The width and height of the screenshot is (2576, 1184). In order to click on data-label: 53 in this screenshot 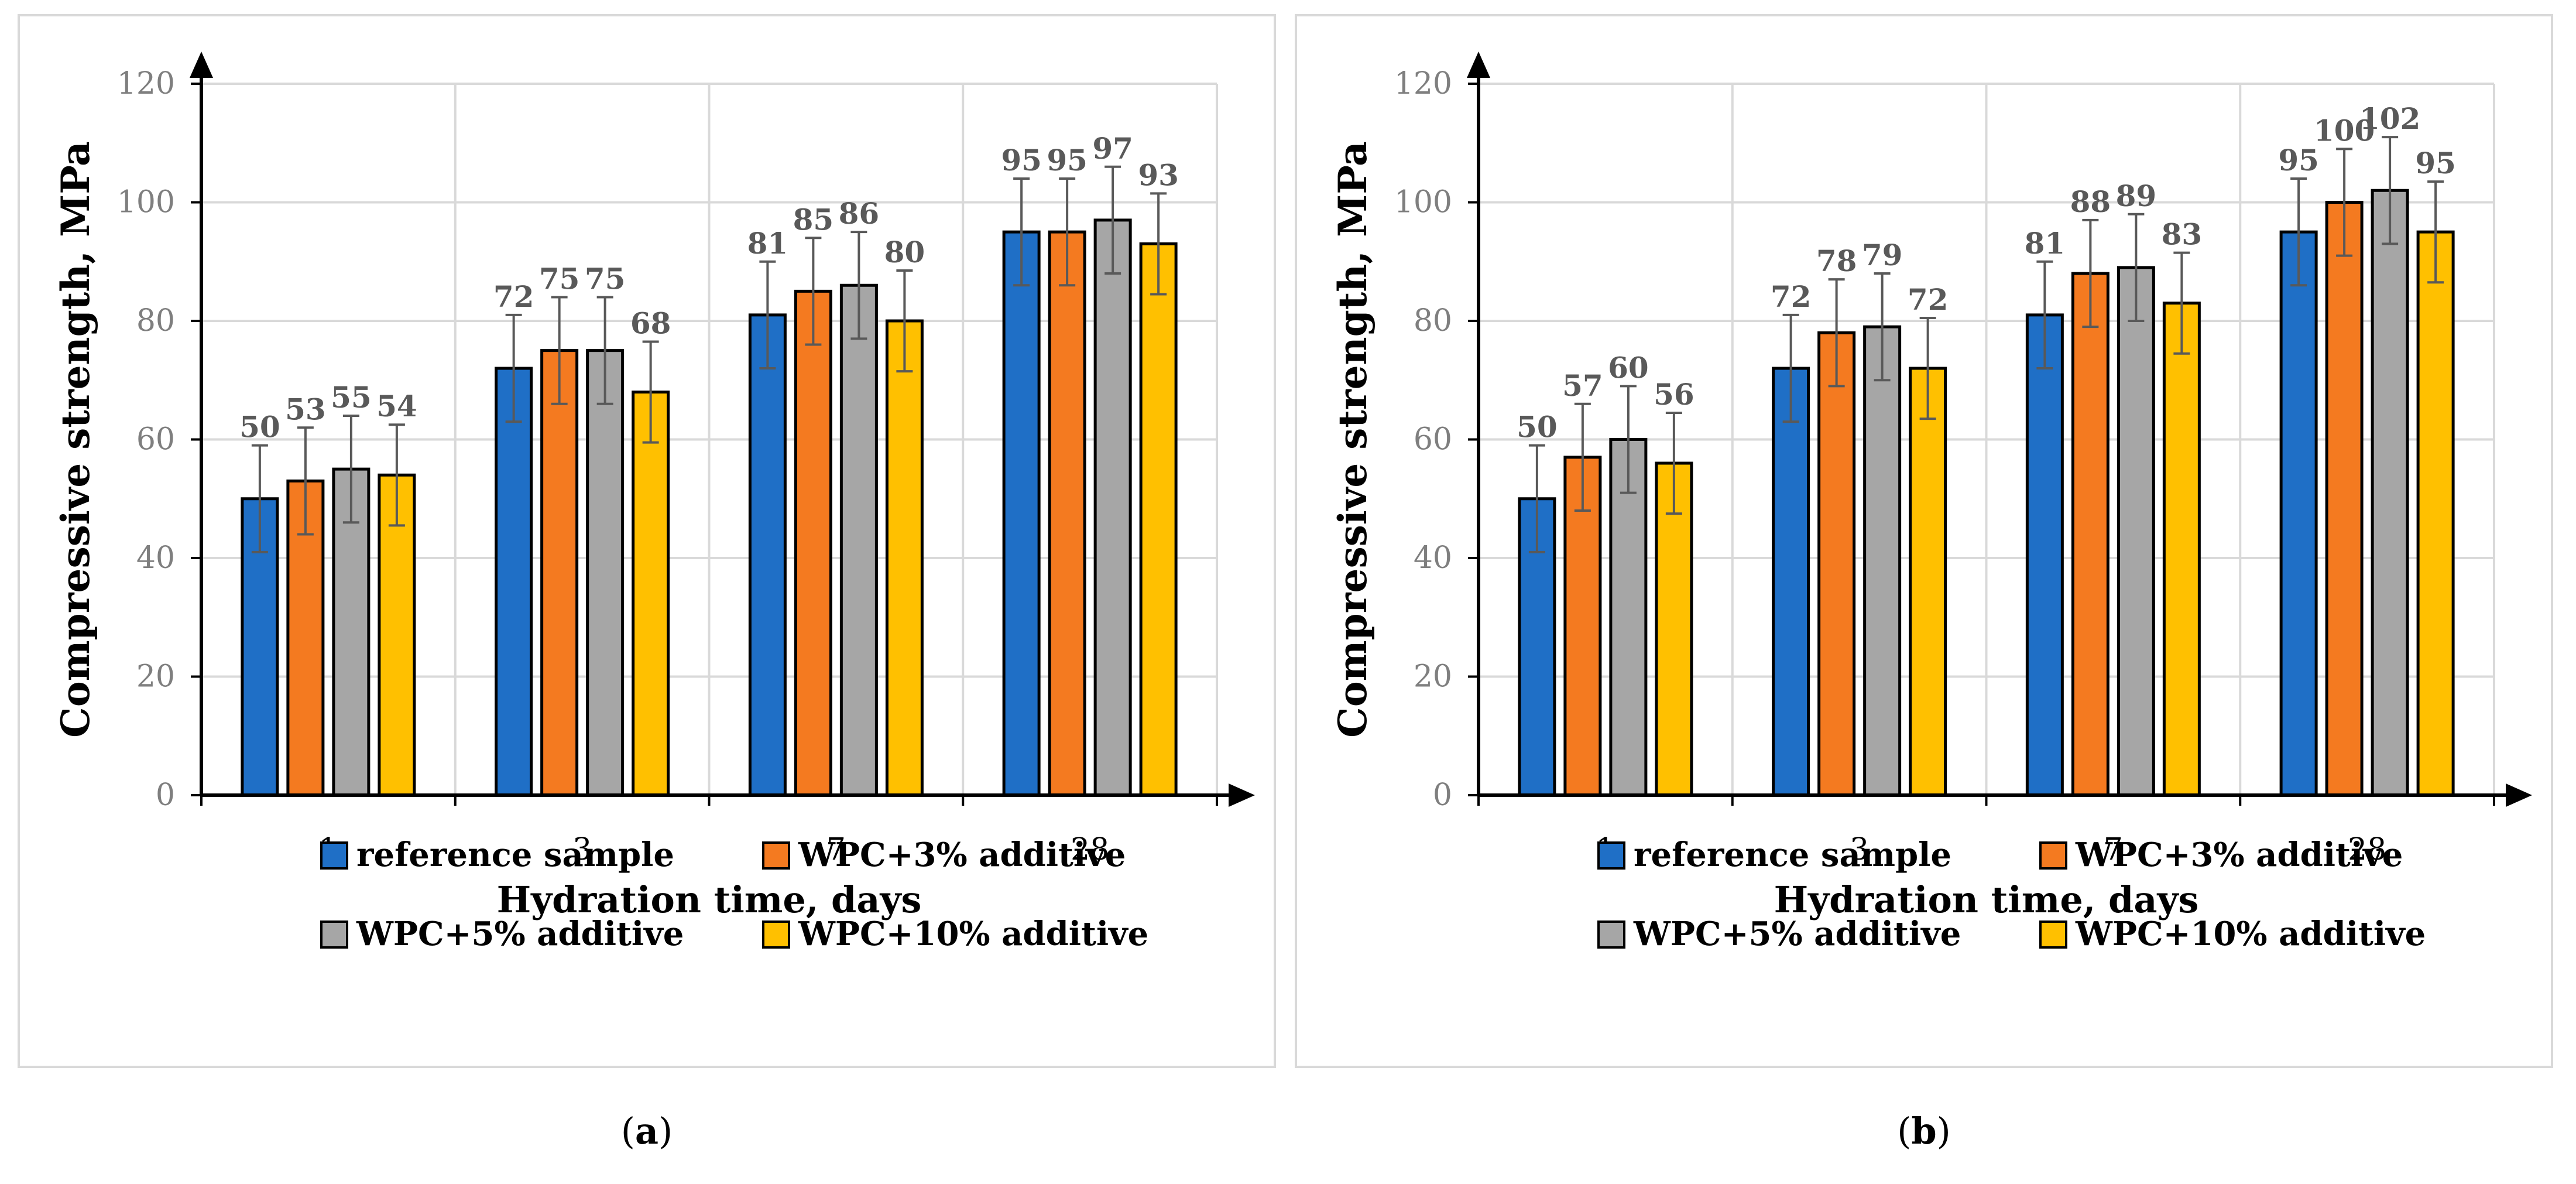, I will do `click(305, 409)`.